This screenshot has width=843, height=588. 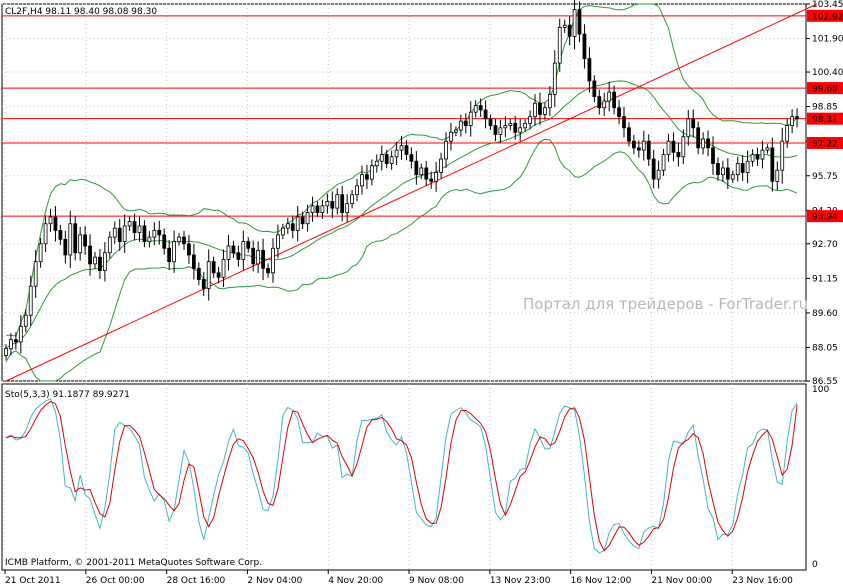 I want to click on price-tick-label: 88.05, so click(x=825, y=349).